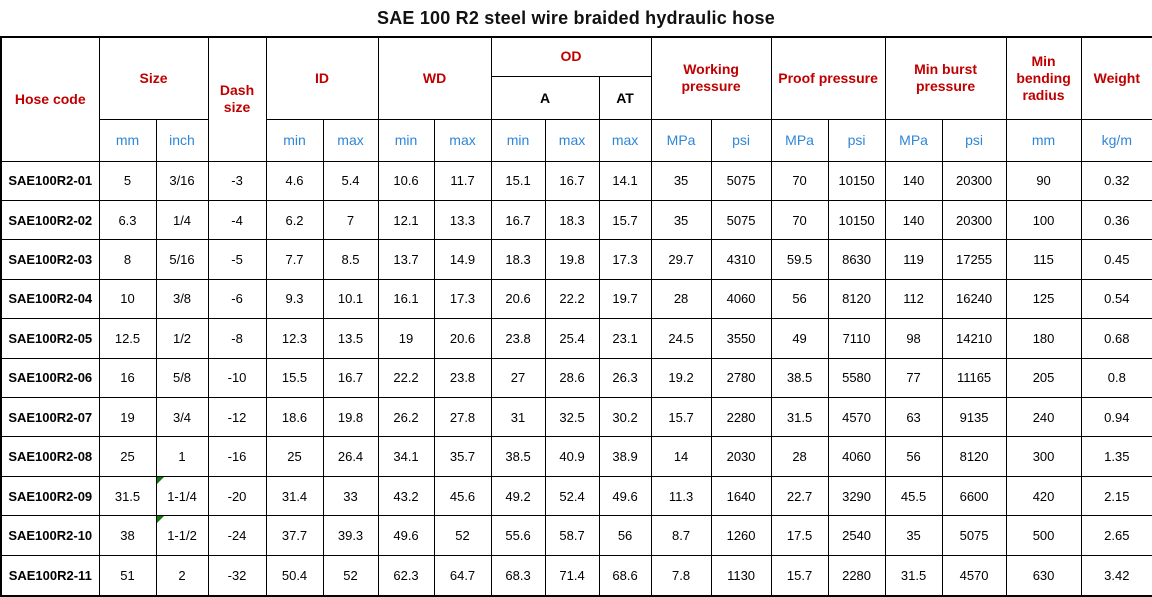 The image size is (1152, 597). What do you see at coordinates (350, 496) in the screenshot?
I see `value-cell: 33` at bounding box center [350, 496].